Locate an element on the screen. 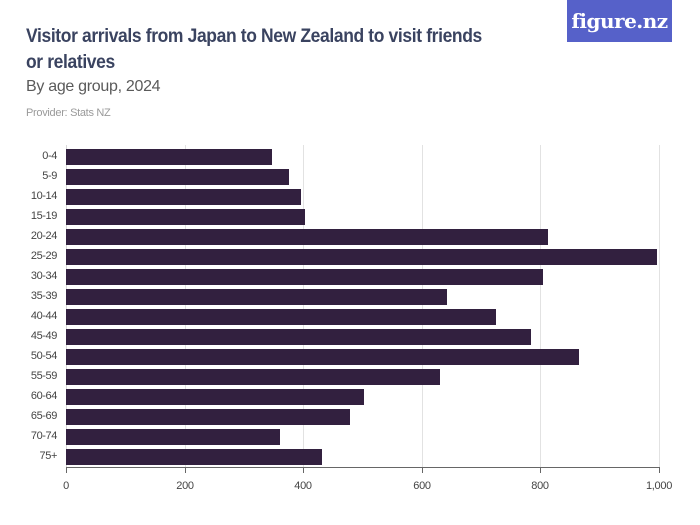 Image resolution: width=700 pixels, height=525 pixels. chart-subtitle: By age group, 2024 is located at coordinates (93, 86).